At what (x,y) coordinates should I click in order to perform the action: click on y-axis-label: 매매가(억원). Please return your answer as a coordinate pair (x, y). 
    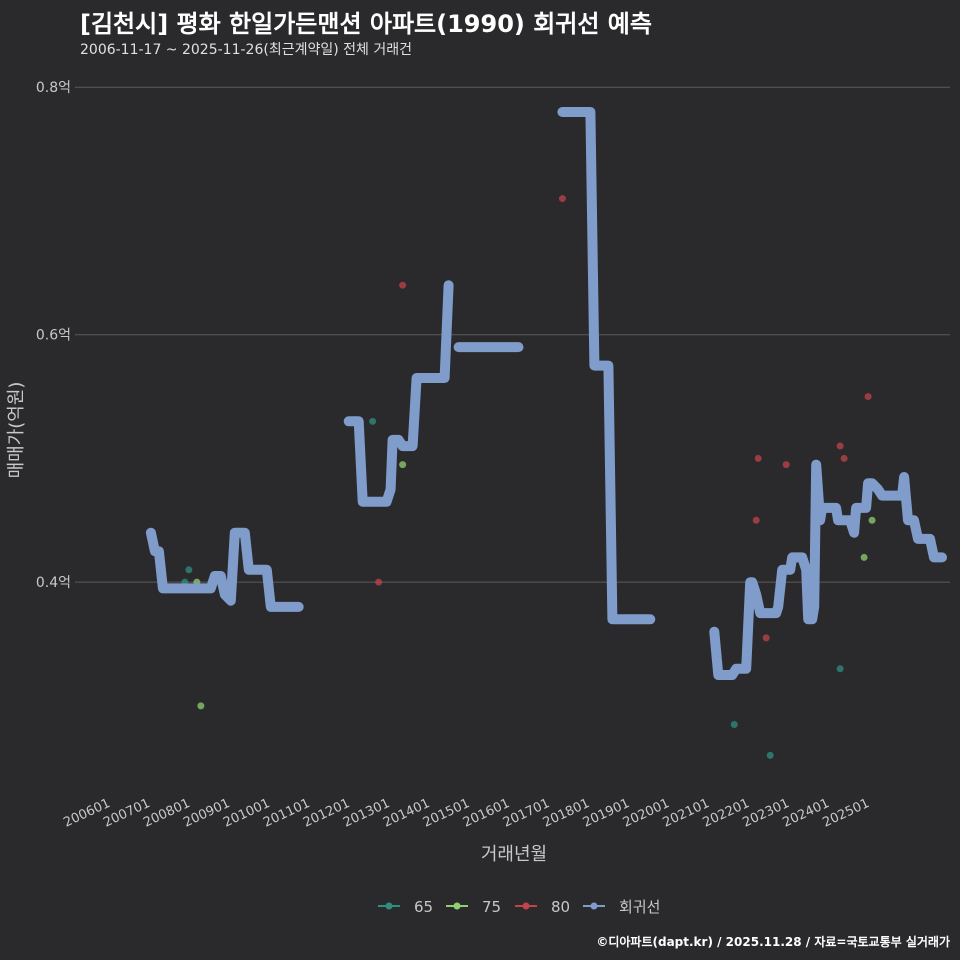
    Looking at the image, I should click on (16, 430).